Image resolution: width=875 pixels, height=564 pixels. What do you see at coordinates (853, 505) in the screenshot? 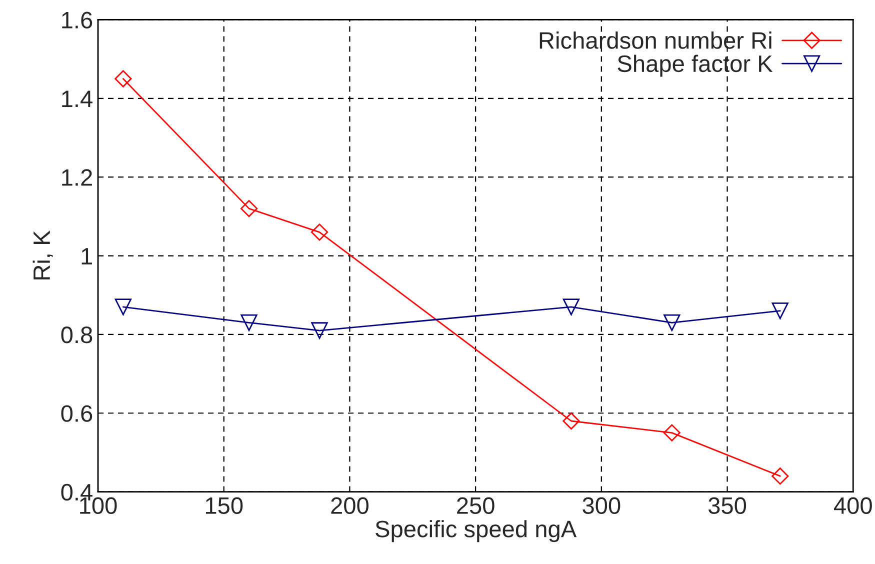
I see `x-tick-label: 400` at bounding box center [853, 505].